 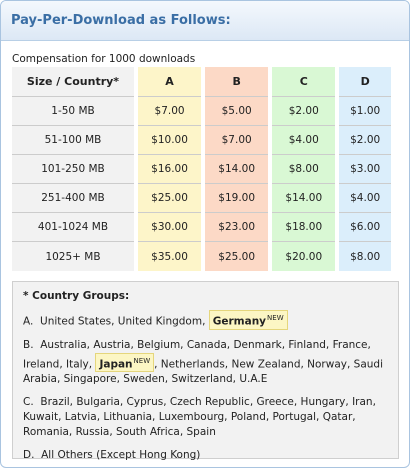 I want to click on rate-cell-c: $18.00, so click(x=304, y=227).